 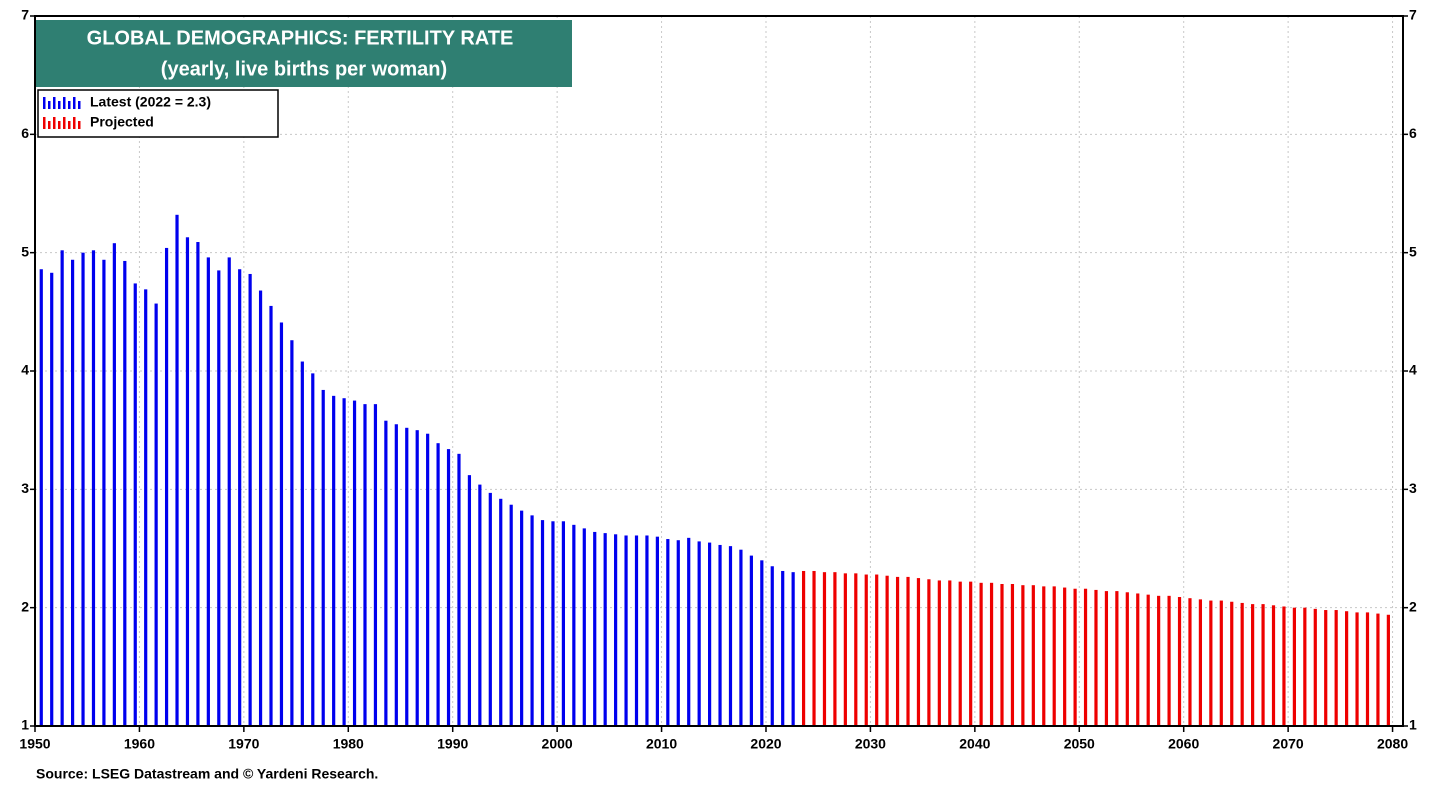 I want to click on y-tick-label: 3, so click(x=25, y=488).